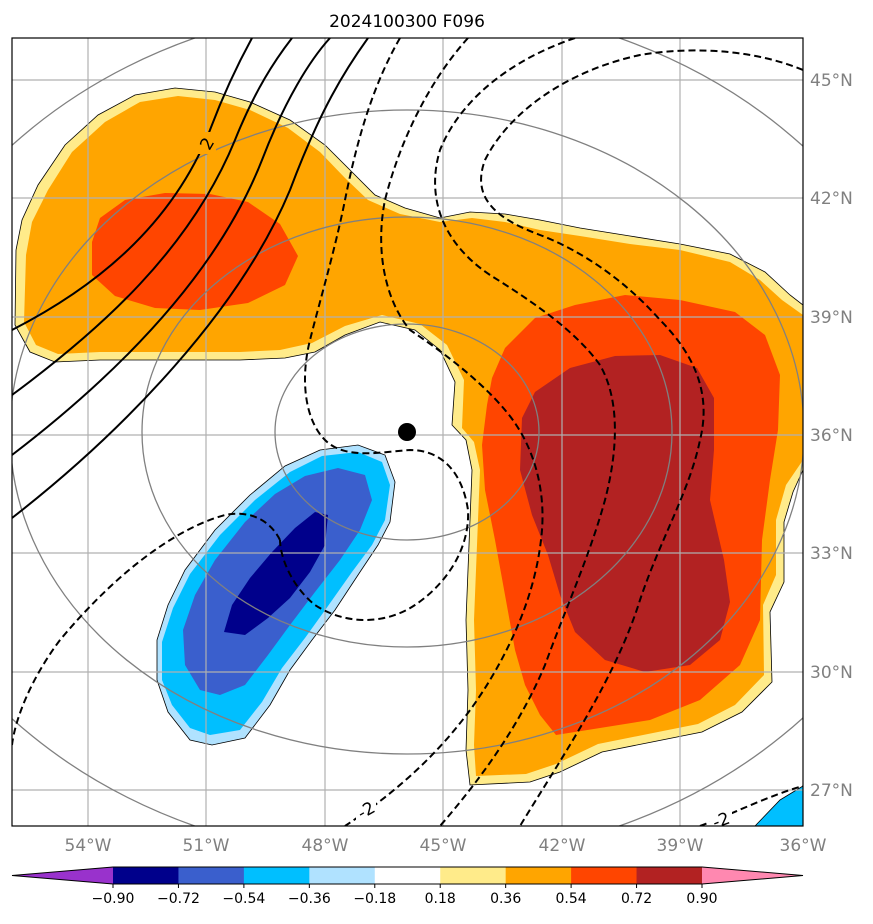  Describe the element at coordinates (831, 791) in the screenshot. I see `lat-label-27n: 27°N` at that location.